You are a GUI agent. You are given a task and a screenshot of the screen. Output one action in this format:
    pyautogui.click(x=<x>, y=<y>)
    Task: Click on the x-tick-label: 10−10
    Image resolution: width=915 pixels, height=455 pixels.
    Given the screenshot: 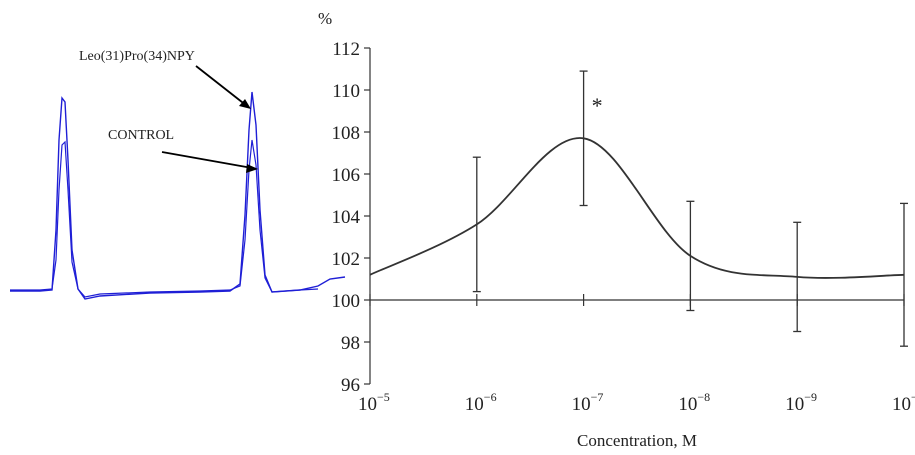 What is the action you would take?
    pyautogui.click(x=903, y=402)
    